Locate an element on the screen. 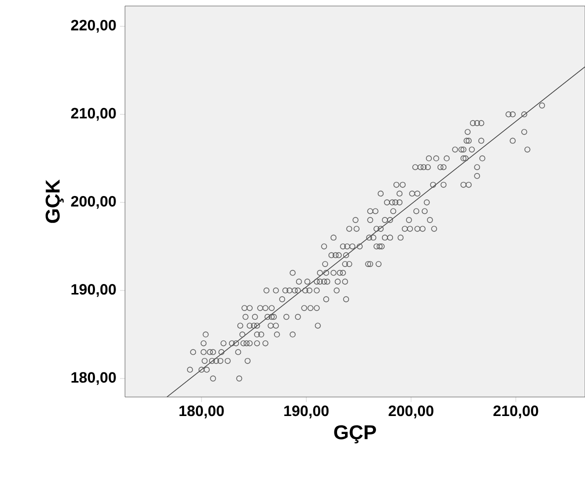 Image resolution: width=585 pixels, height=477 pixels. y-tick-label: 190,00 is located at coordinates (94, 290).